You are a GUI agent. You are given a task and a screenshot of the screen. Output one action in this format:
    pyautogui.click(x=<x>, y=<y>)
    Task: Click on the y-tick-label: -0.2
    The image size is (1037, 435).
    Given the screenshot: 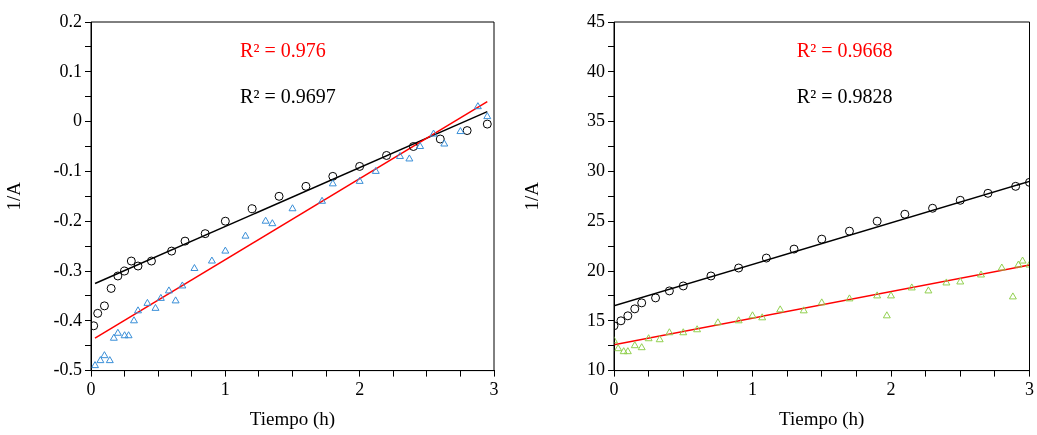 What is the action you would take?
    pyautogui.click(x=67, y=219)
    